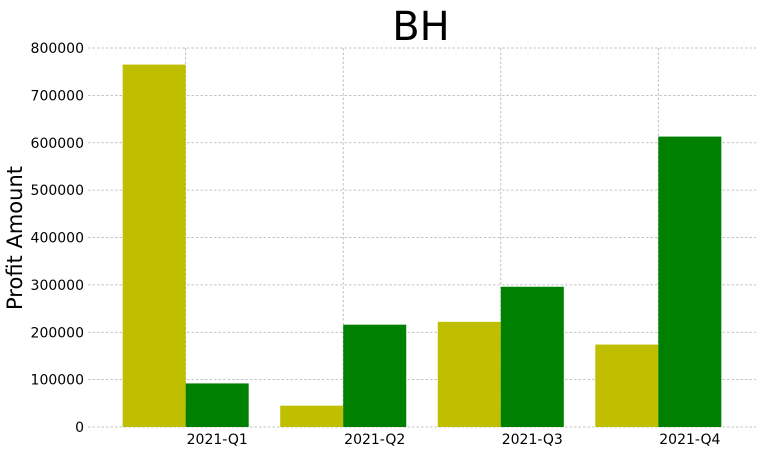 Image resolution: width=763 pixels, height=452 pixels. Describe the element at coordinates (217, 405) in the screenshot. I see `bar-series2-2021-Q1` at that location.